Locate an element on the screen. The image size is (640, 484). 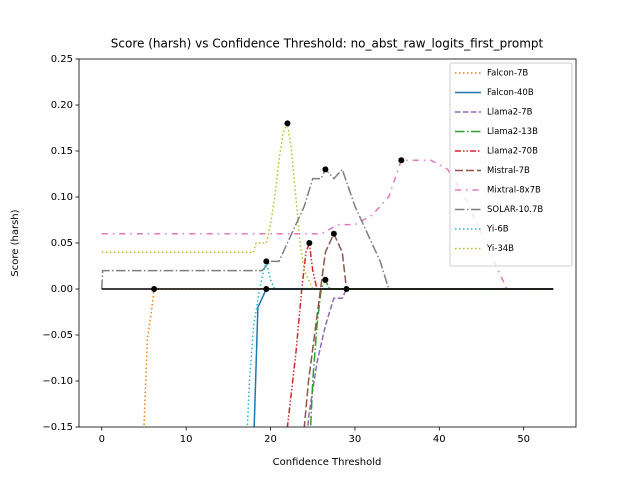
legend-label: Mixtral-8x7B is located at coordinates (514, 191).